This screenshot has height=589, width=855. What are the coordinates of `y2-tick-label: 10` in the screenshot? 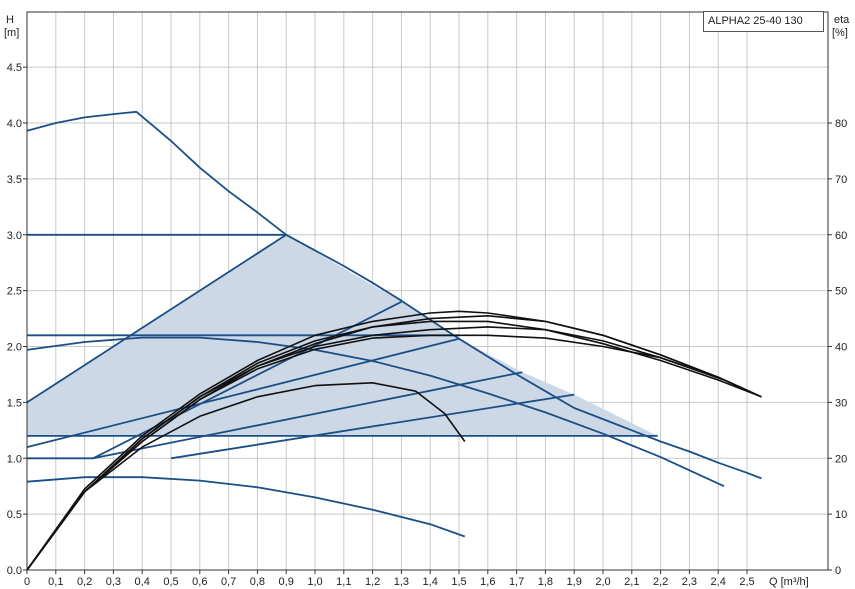 It's located at (841, 515).